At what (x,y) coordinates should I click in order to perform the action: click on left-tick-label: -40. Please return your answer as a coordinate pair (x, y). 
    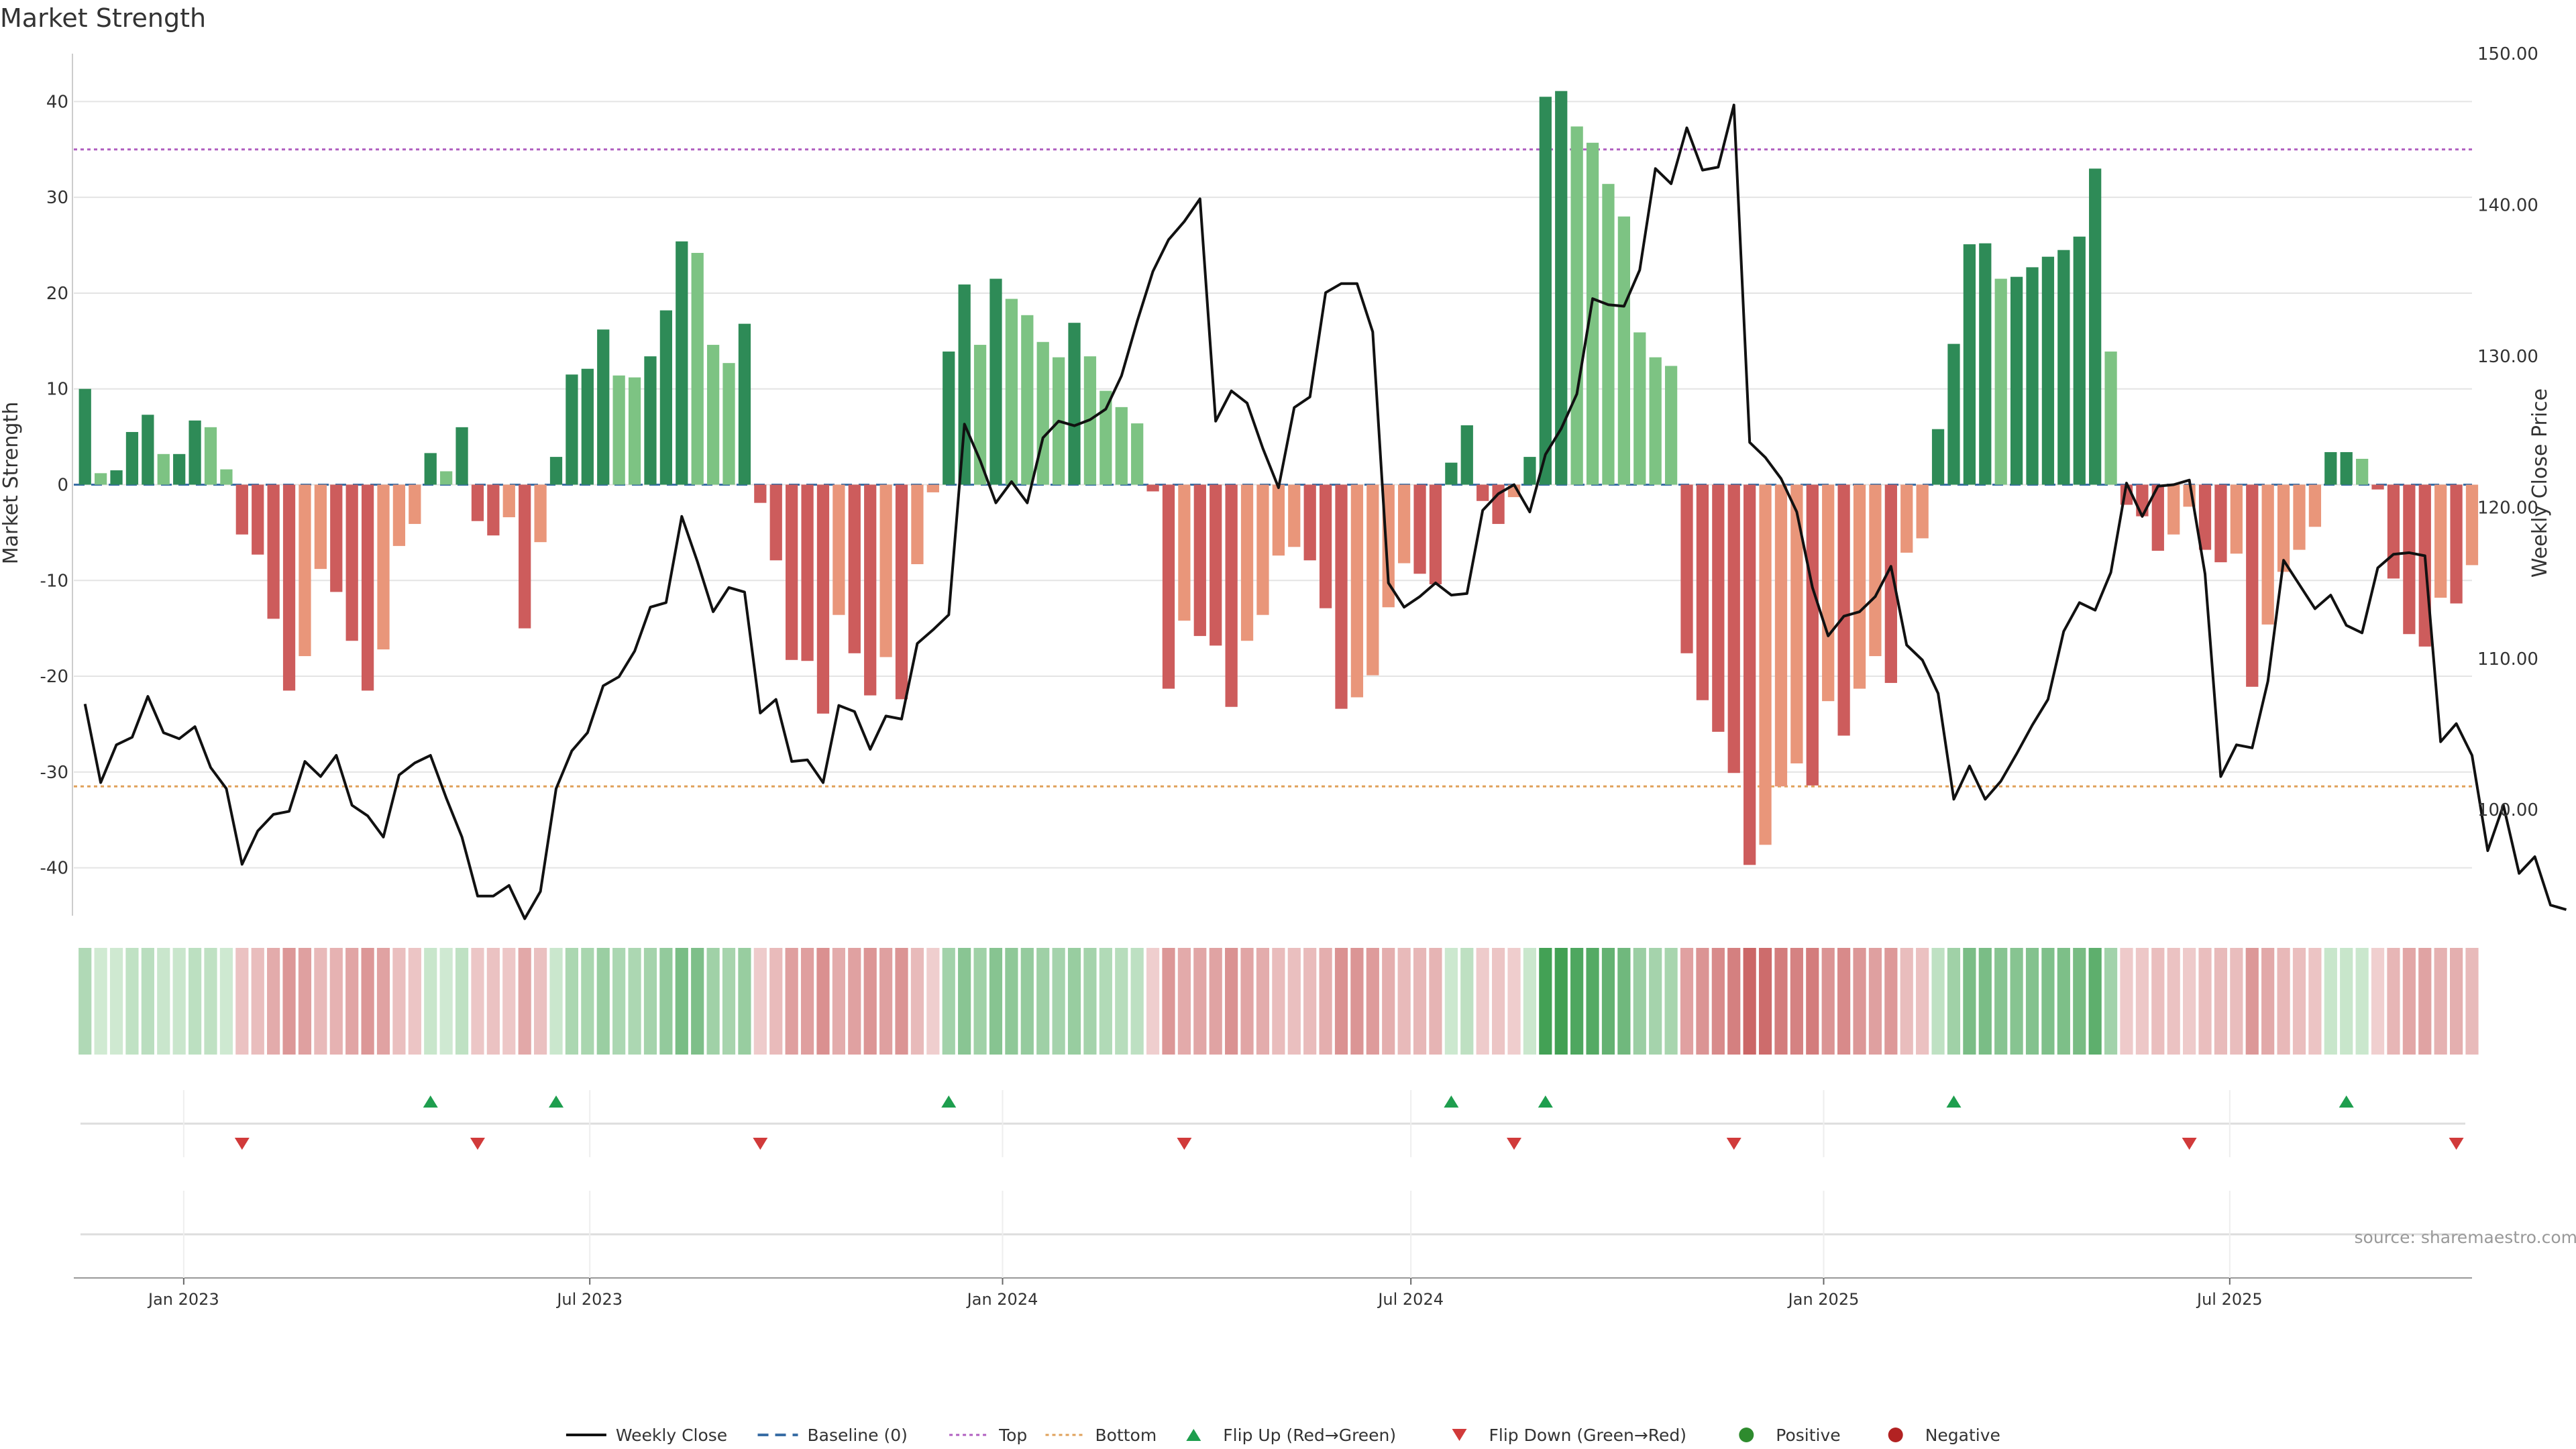
    Looking at the image, I should click on (54, 869).